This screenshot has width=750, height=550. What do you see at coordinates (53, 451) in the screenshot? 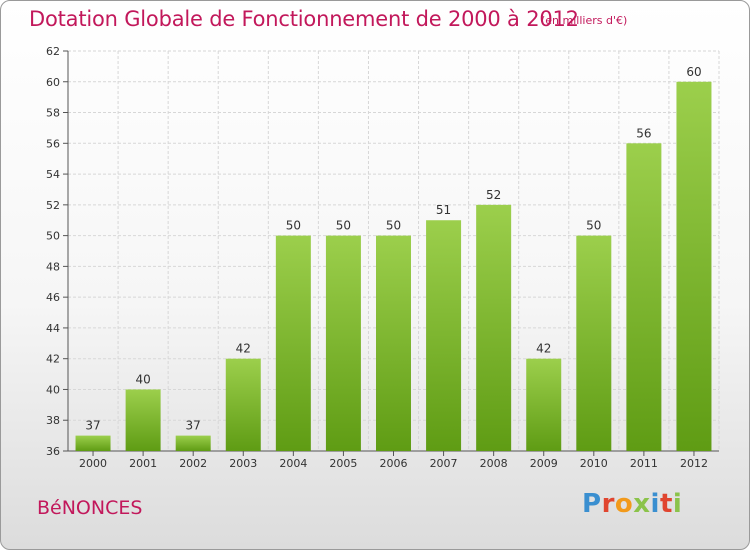
I see `y-tick-label: 36` at bounding box center [53, 451].